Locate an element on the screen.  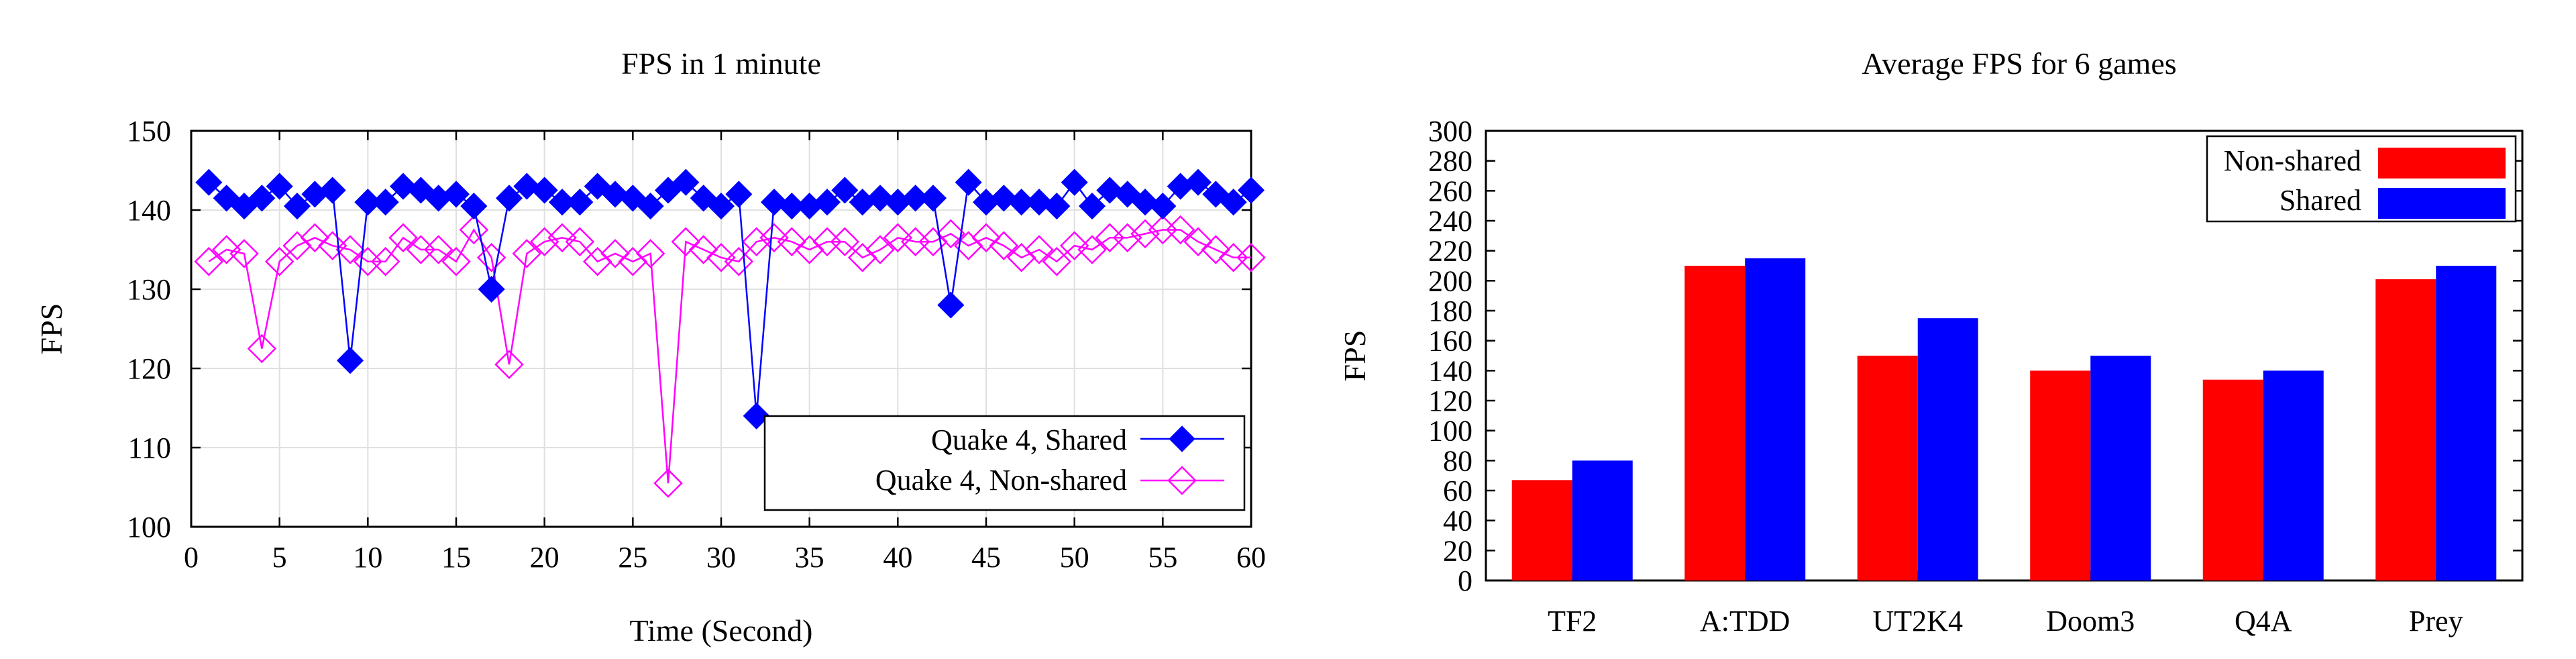
y-tick-label: 150 is located at coordinates (149, 131).